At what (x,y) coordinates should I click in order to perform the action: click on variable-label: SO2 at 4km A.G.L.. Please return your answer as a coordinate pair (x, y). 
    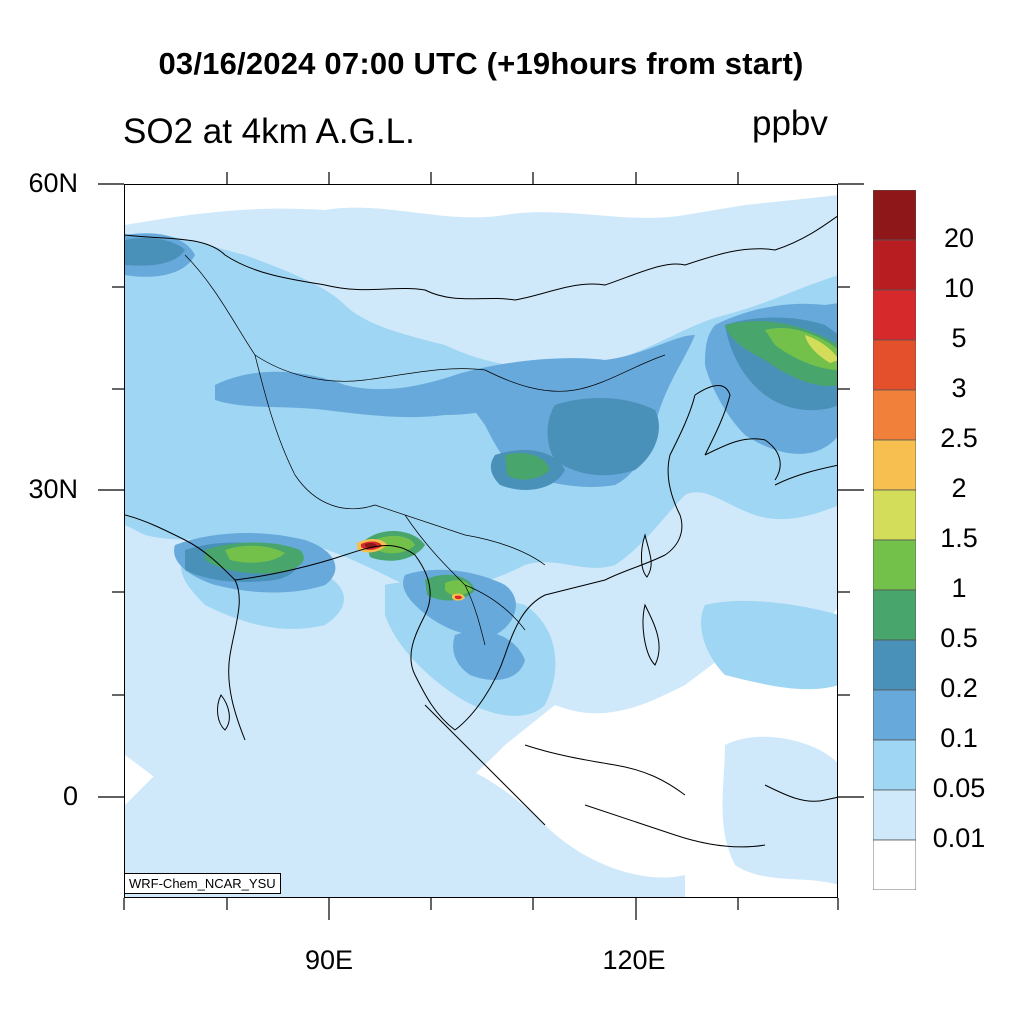
    Looking at the image, I should click on (269, 131).